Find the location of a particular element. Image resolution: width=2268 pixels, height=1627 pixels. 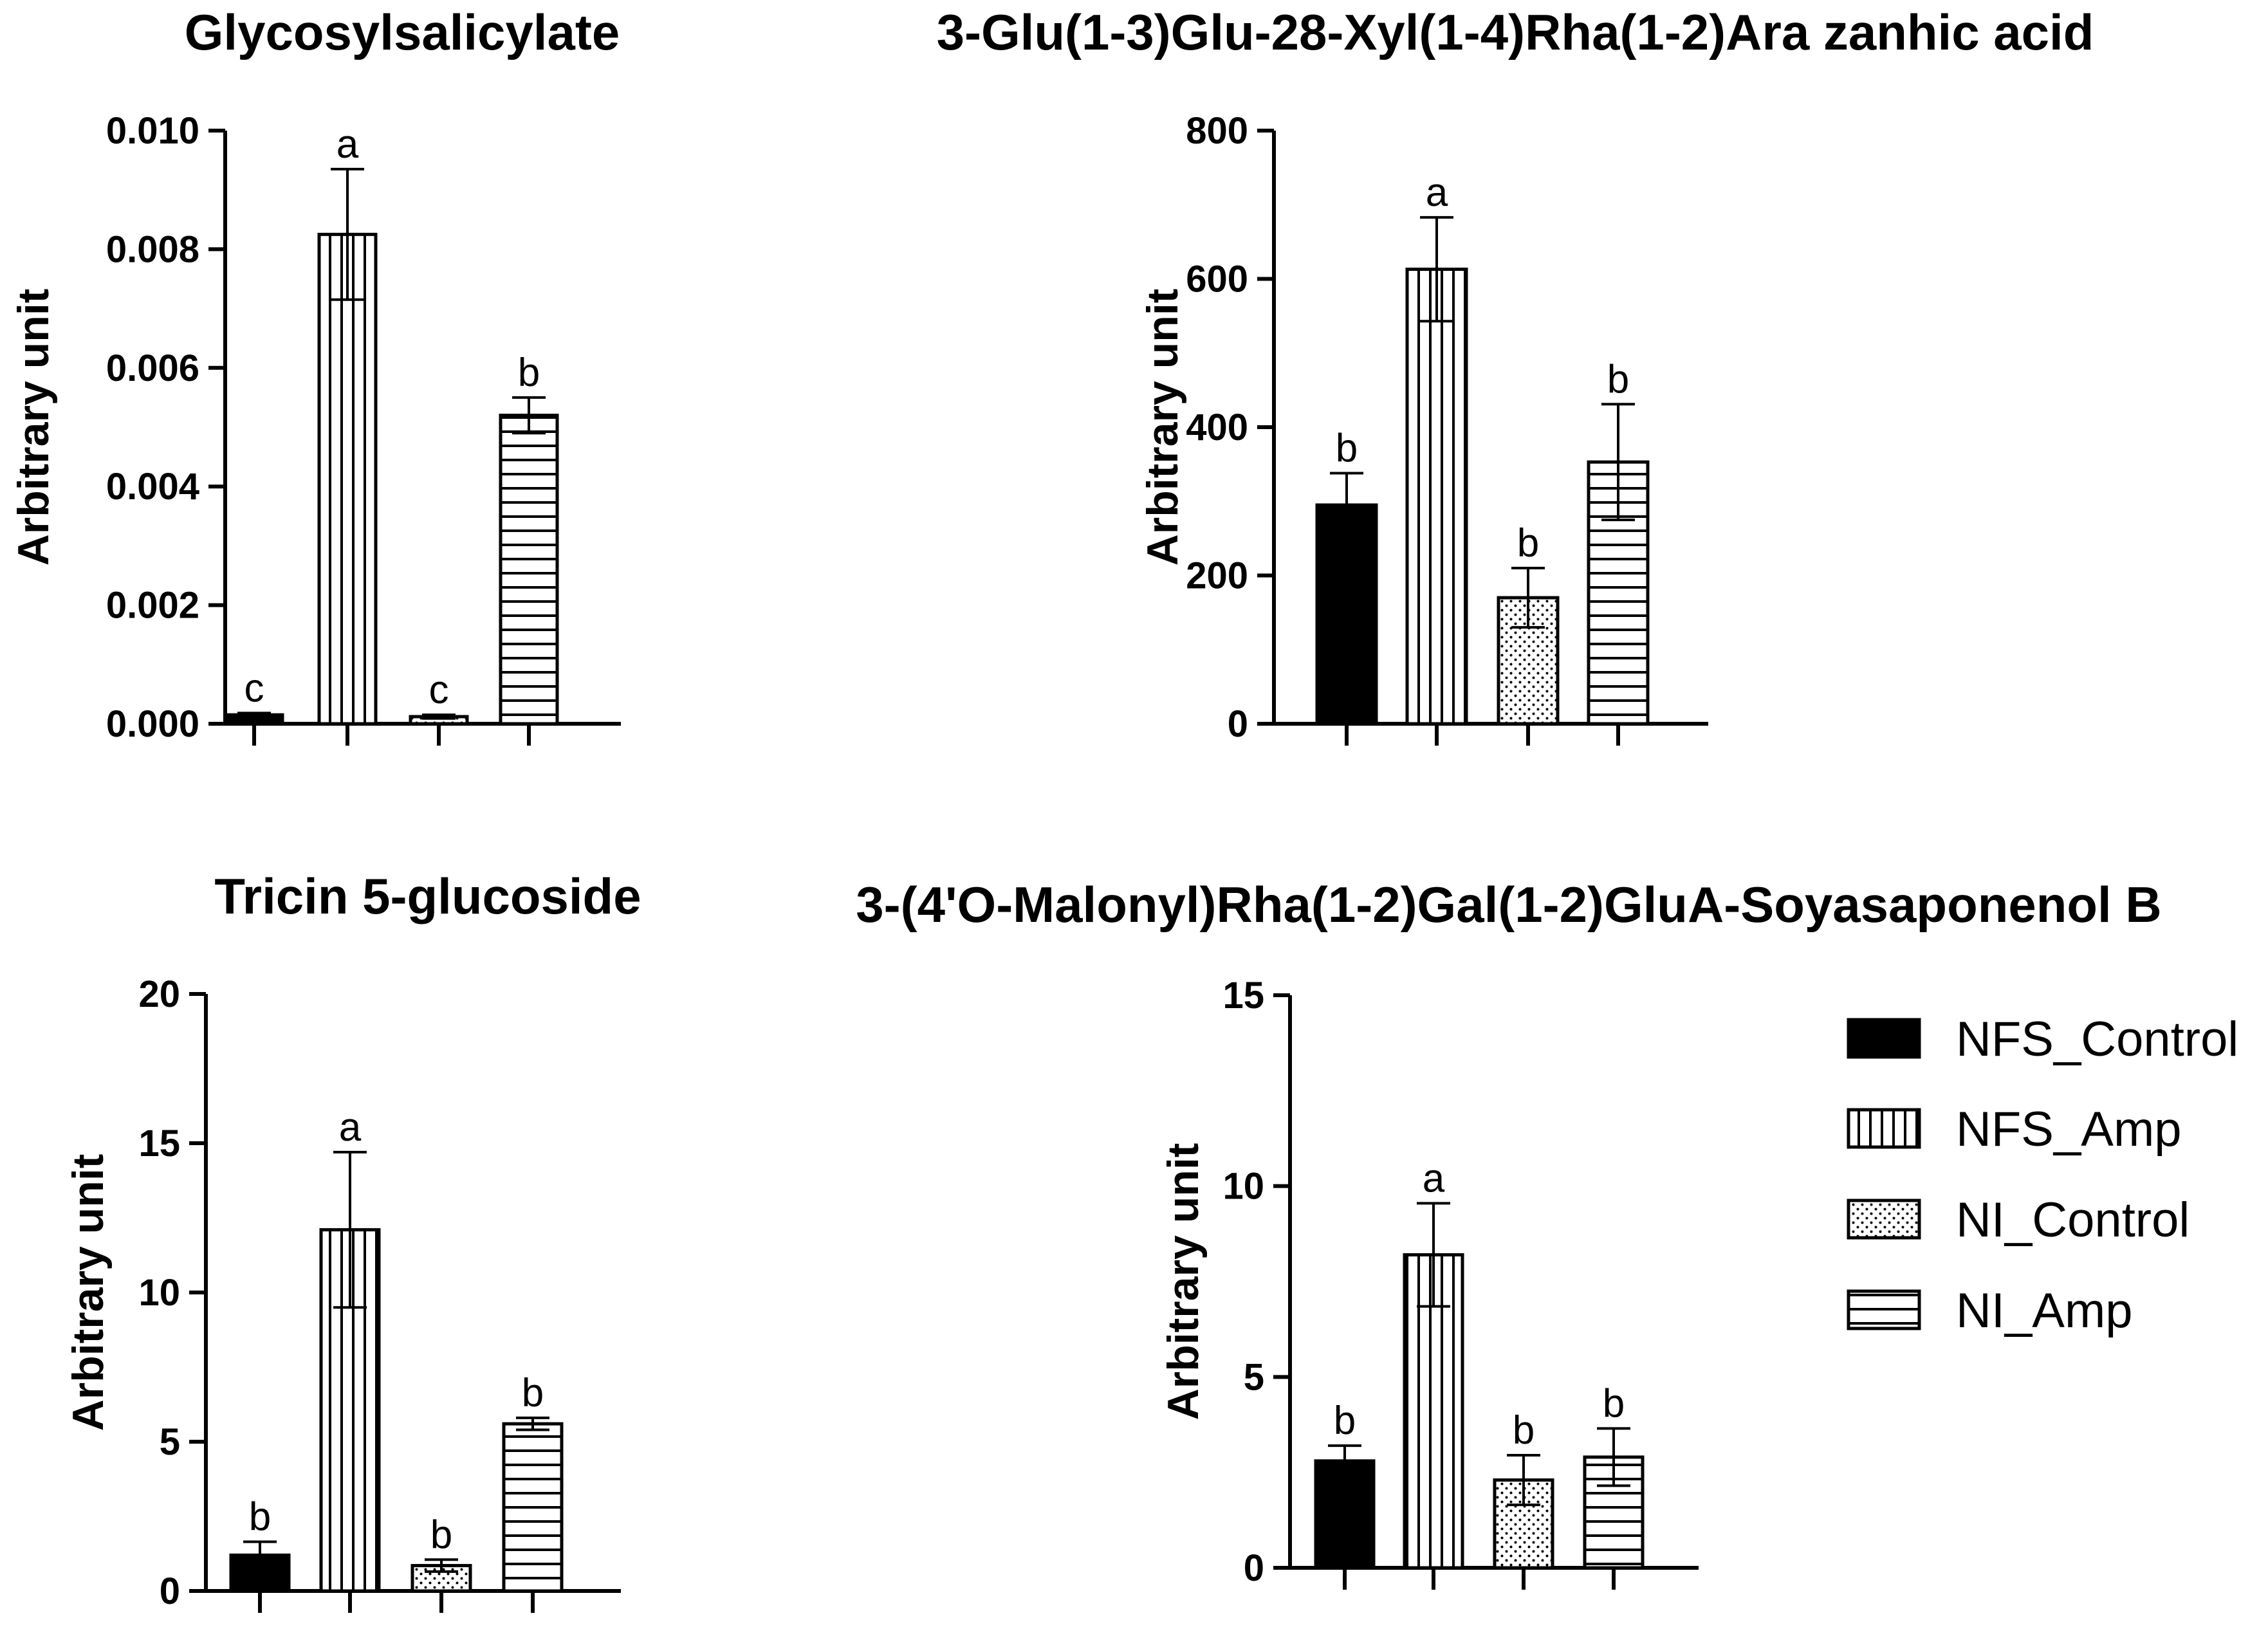

y-tick-label: 20 is located at coordinates (159, 994).